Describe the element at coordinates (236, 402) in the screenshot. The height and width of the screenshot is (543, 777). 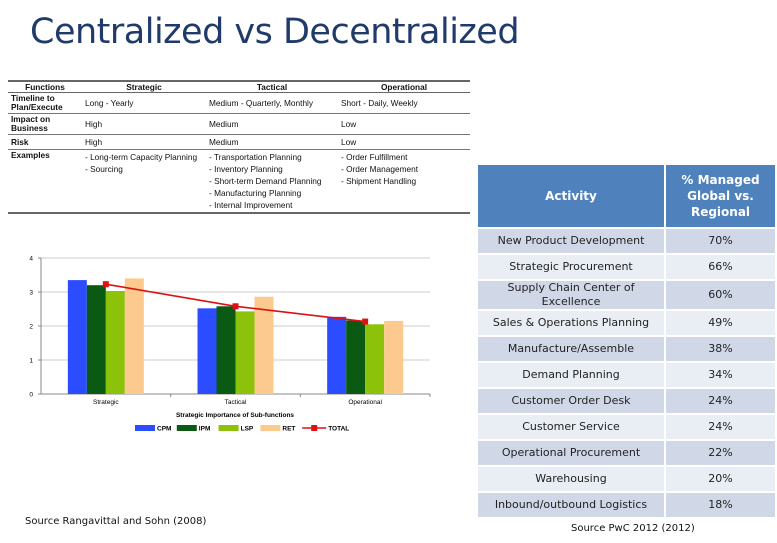
I see `x-tick-label: Tactical` at that location.